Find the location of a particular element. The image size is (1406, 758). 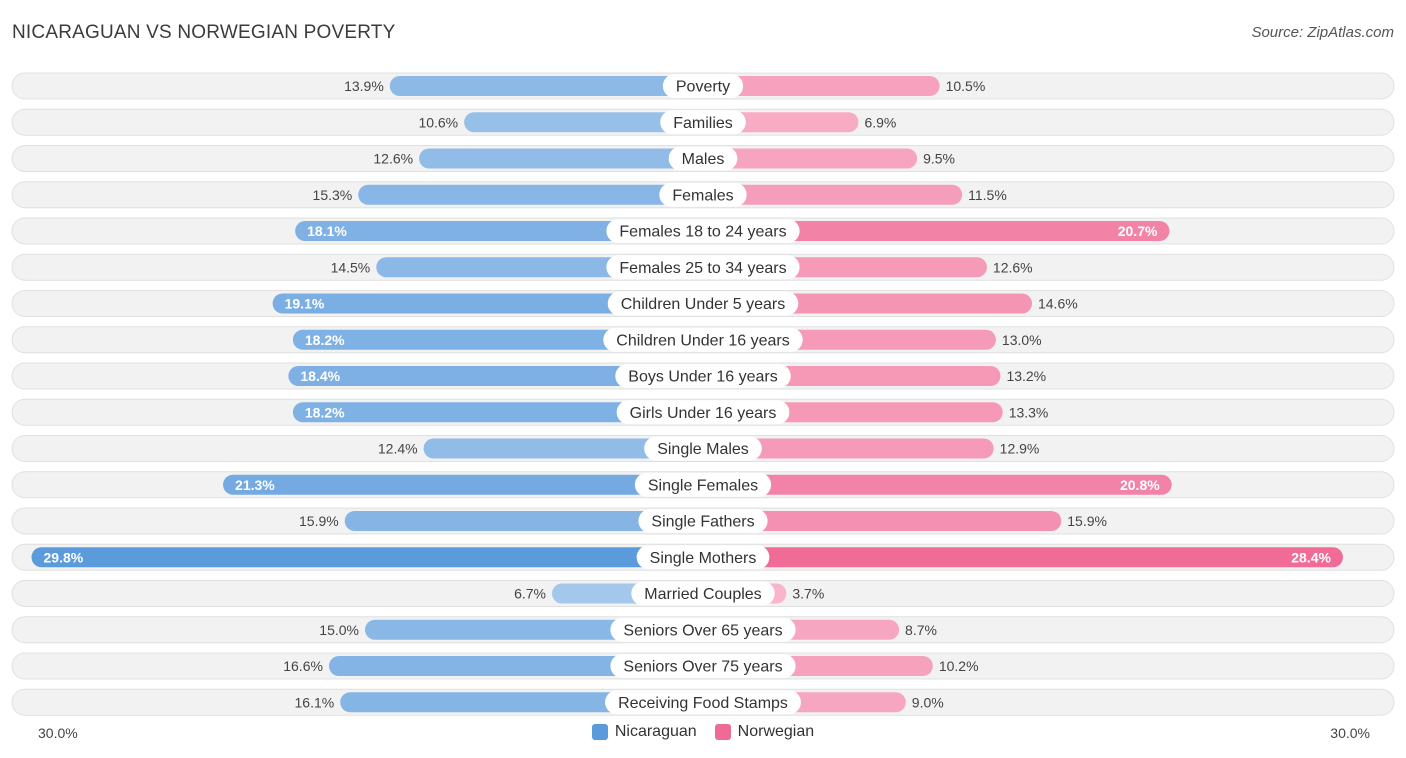

category-label: Seniors Over 75 years is located at coordinates (702, 667).